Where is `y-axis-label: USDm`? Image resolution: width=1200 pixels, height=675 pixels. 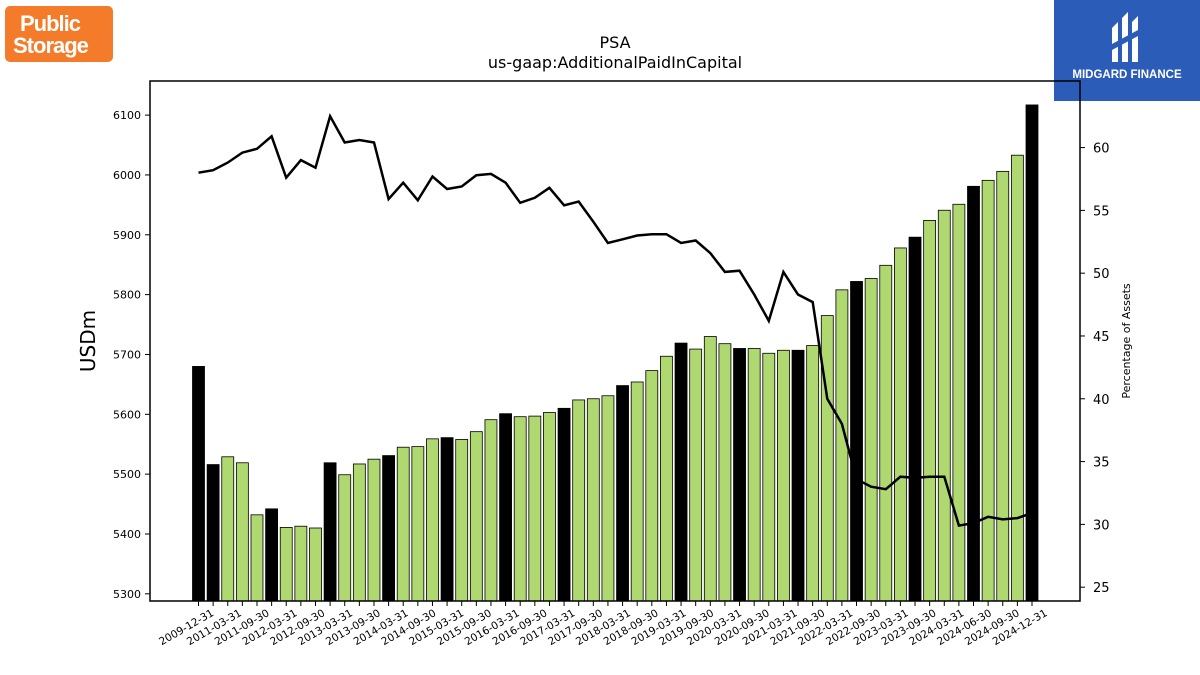 y-axis-label: USDm is located at coordinates (88, 341).